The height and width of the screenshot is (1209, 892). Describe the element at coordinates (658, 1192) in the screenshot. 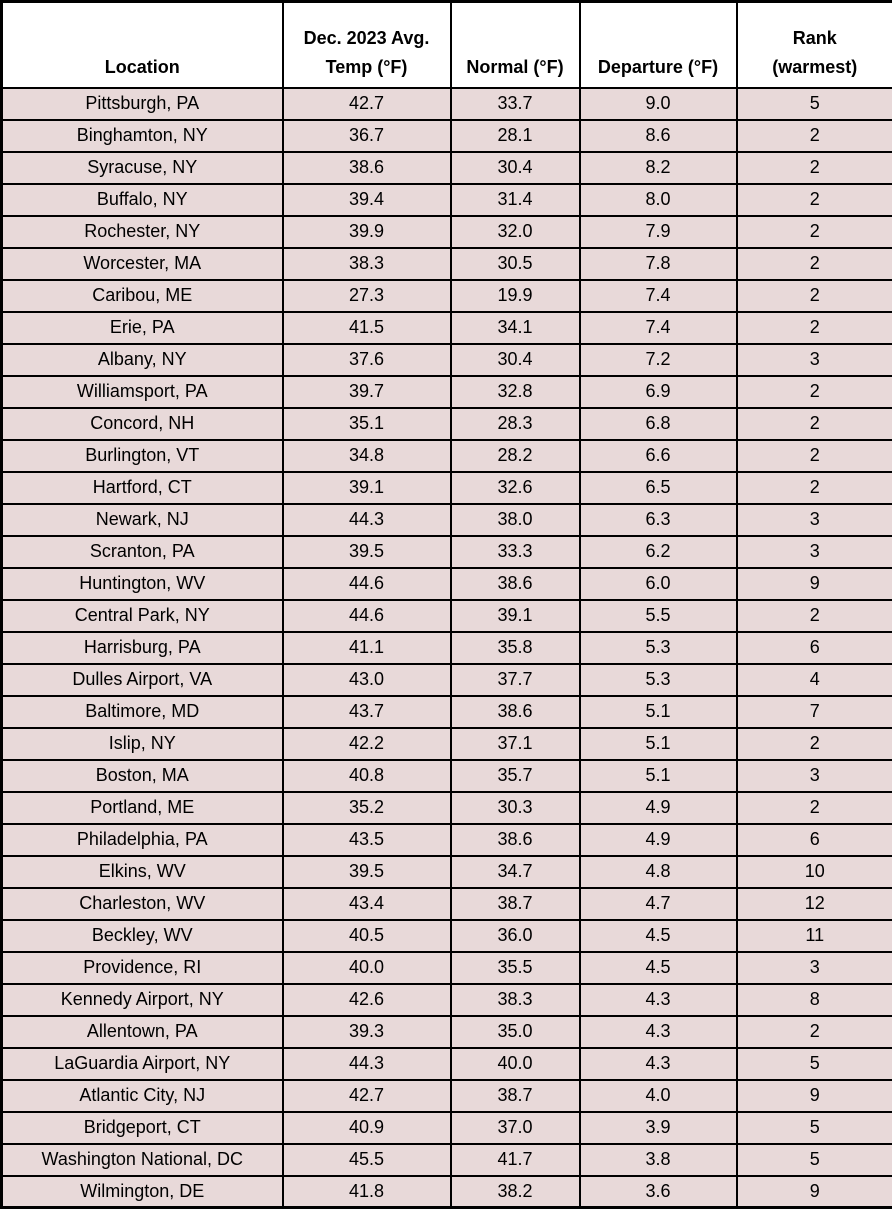

I see `cell-departure: 3.6` at that location.